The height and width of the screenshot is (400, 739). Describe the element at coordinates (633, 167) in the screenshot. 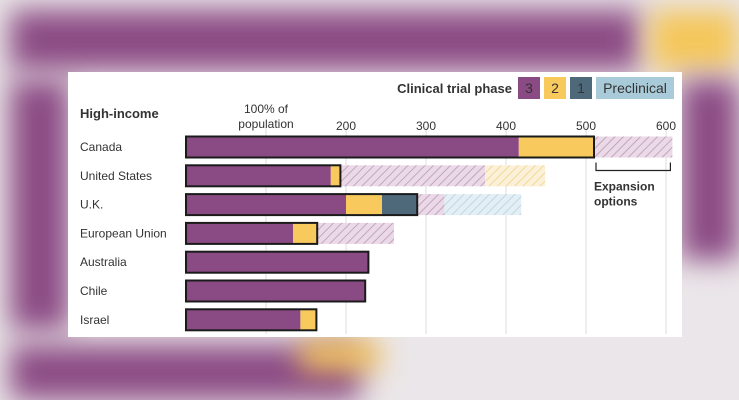

I see `expansion-bracket` at that location.